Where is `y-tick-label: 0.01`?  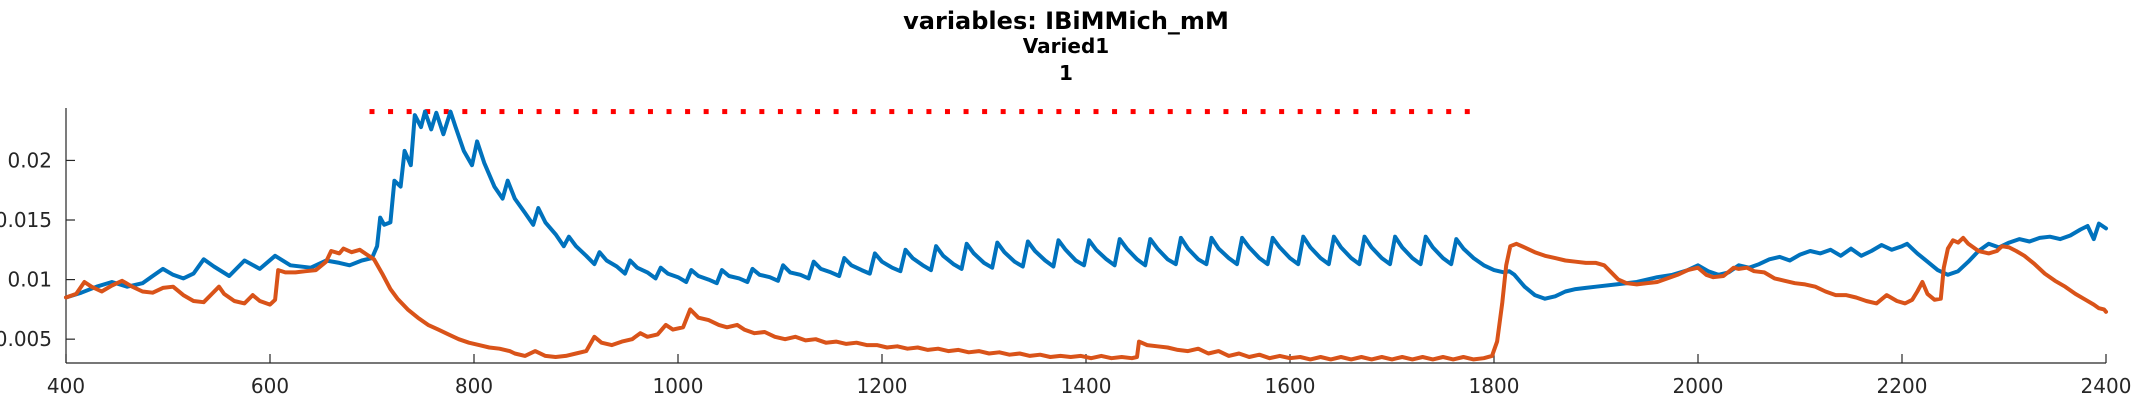
y-tick-label: 0.01 is located at coordinates (29, 280).